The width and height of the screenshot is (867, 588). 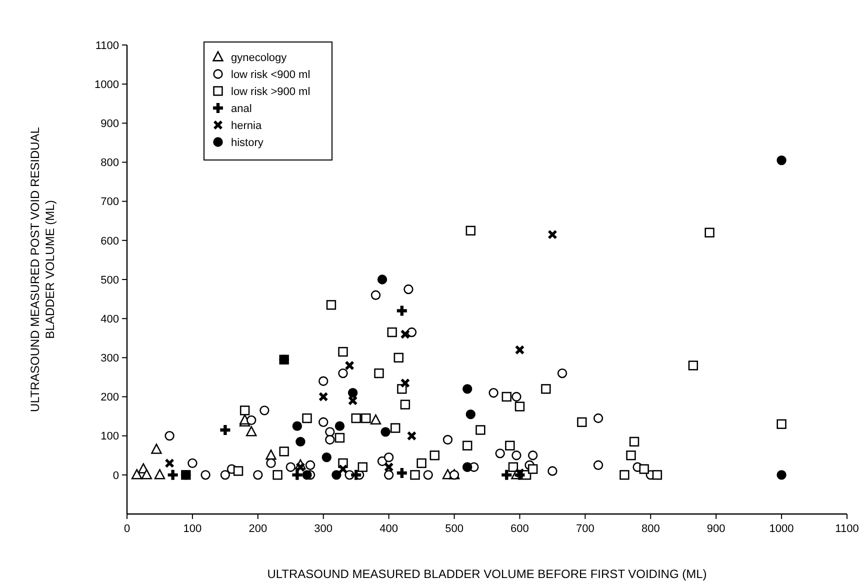 I want to click on x-tick-label: 300, so click(x=323, y=529).